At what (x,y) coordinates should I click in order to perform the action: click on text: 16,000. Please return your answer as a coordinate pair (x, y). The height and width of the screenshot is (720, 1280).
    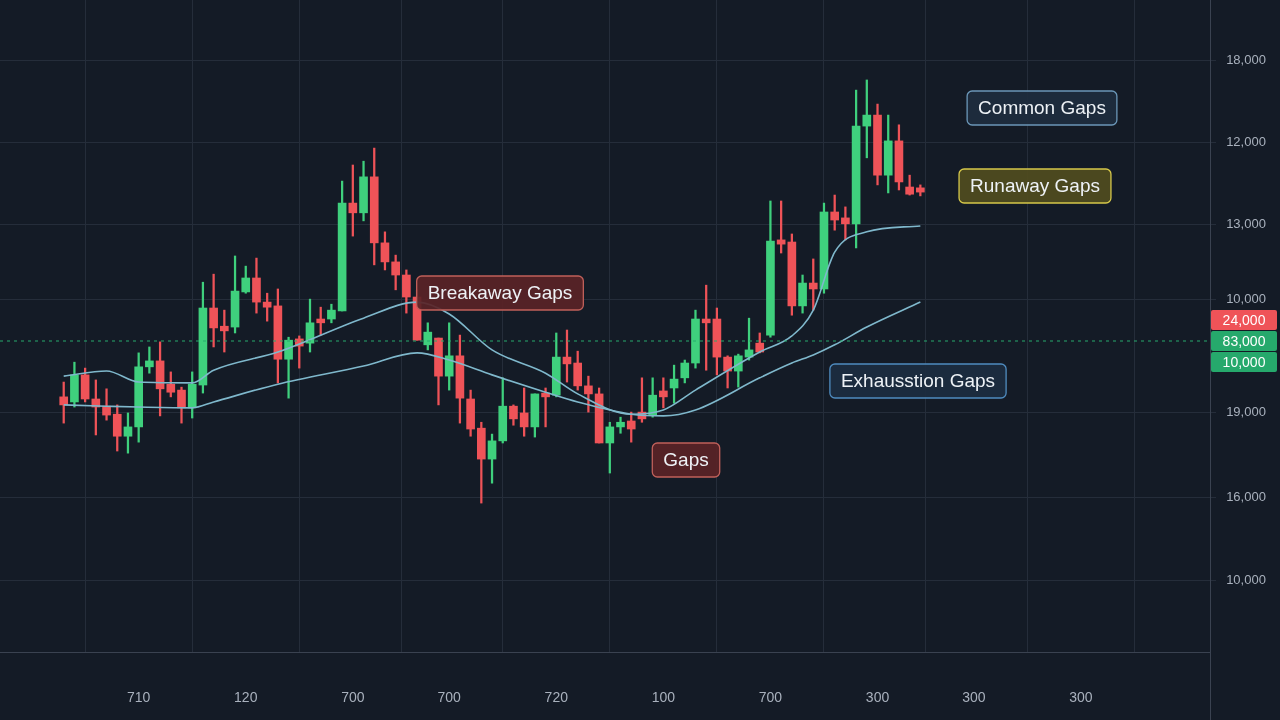
    Looking at the image, I should click on (1246, 496).